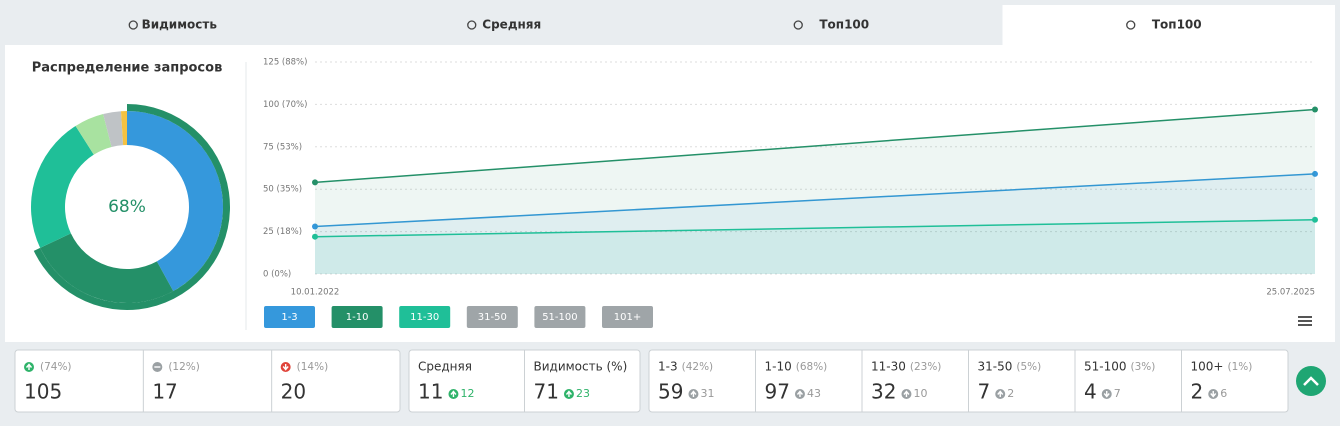  I want to click on scroll-top-icon, so click(1311, 381).